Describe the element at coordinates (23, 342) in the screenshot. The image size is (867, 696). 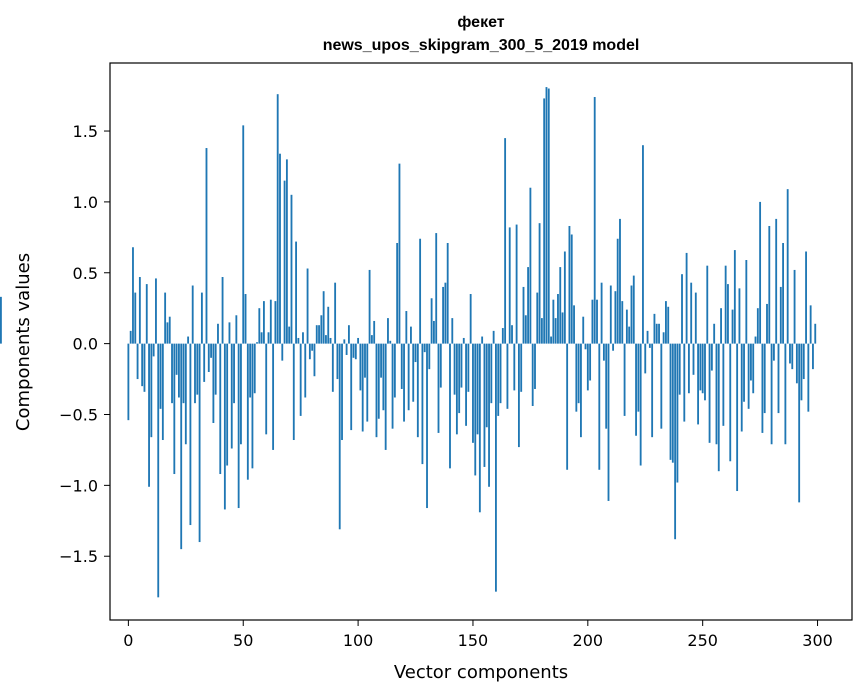
I see `y-axis-label: Components values` at that location.